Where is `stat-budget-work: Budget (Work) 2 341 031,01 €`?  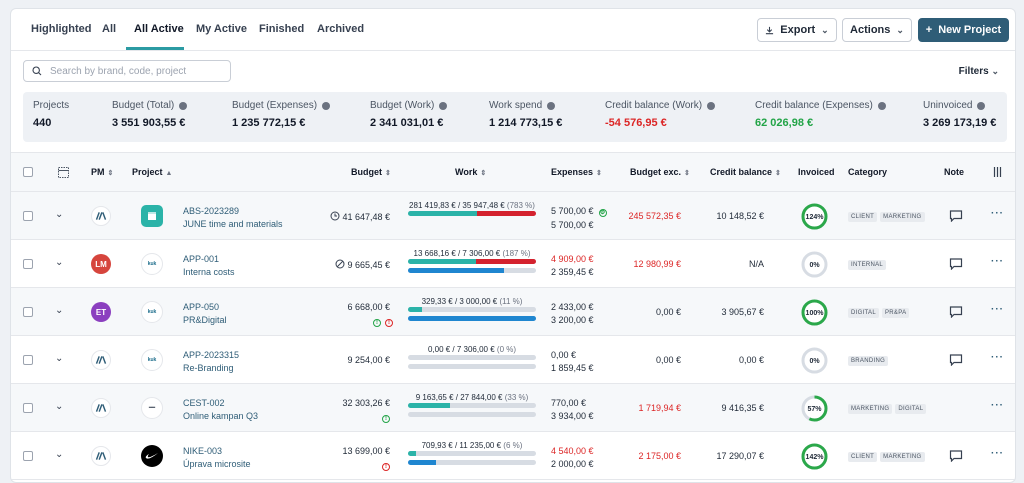 stat-budget-work: Budget (Work) 2 341 031,01 € is located at coordinates (409, 114).